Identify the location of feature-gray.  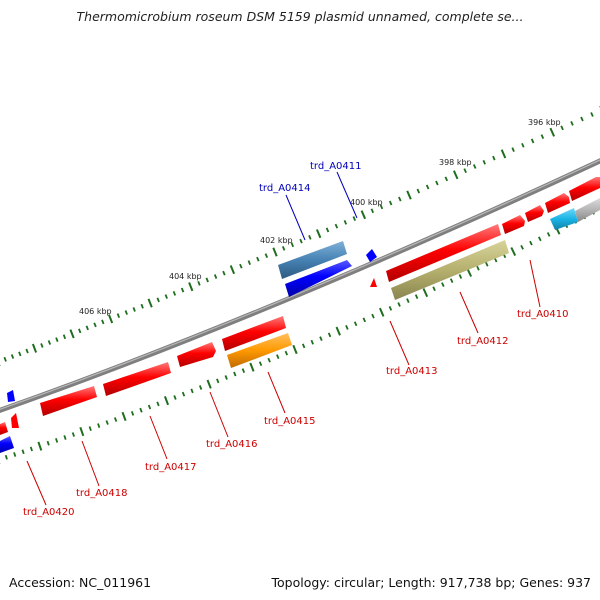
(587, 210).